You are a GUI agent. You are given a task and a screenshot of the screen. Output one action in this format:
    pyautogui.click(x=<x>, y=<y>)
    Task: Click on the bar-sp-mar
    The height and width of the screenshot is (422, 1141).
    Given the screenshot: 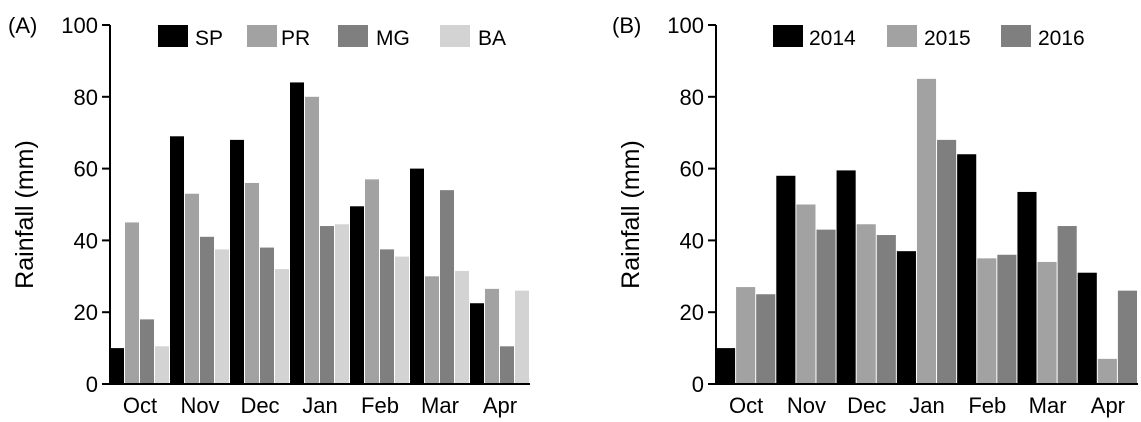 What is the action you would take?
    pyautogui.click(x=417, y=276)
    